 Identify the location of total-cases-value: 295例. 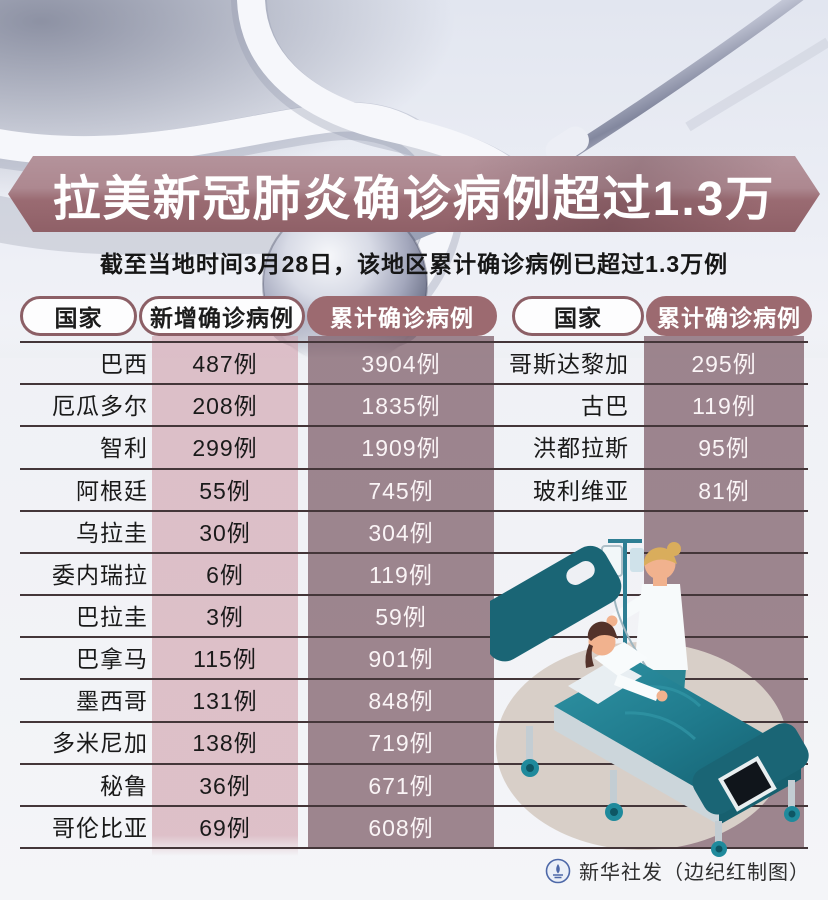
(724, 364).